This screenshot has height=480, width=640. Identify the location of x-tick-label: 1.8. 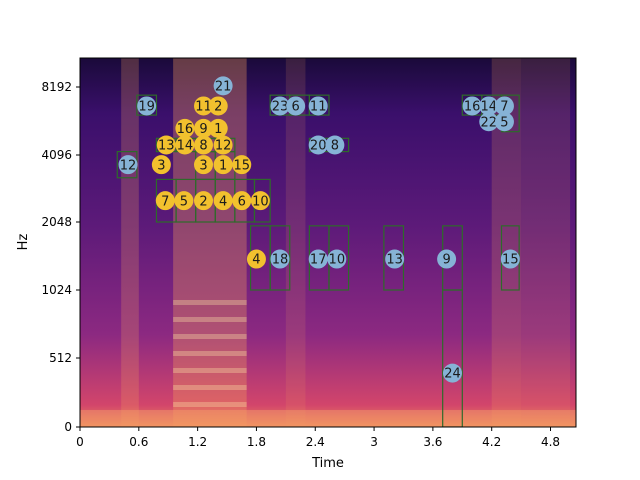
(256, 442).